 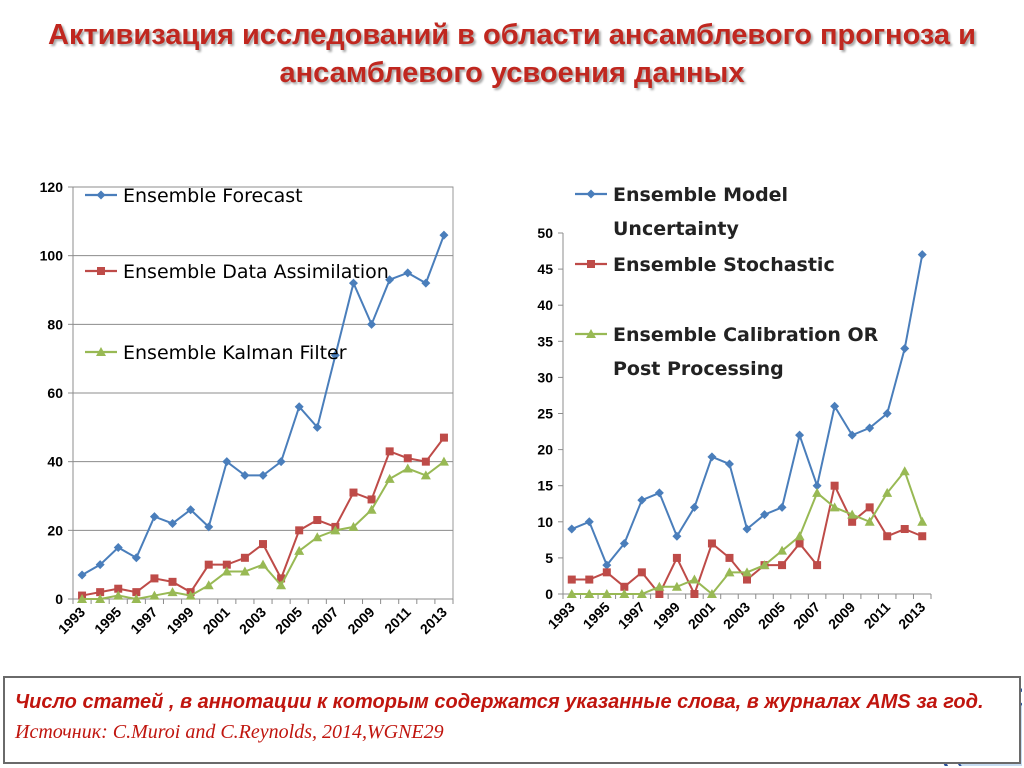 What do you see at coordinates (545, 486) in the screenshot?
I see `y-tick-label: 15` at bounding box center [545, 486].